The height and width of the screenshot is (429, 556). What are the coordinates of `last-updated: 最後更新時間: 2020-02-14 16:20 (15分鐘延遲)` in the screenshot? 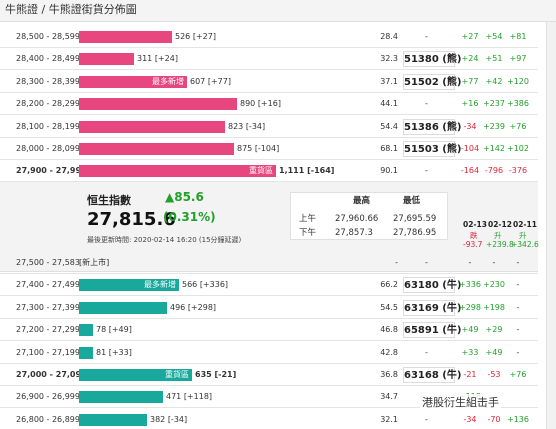 It's located at (164, 240).